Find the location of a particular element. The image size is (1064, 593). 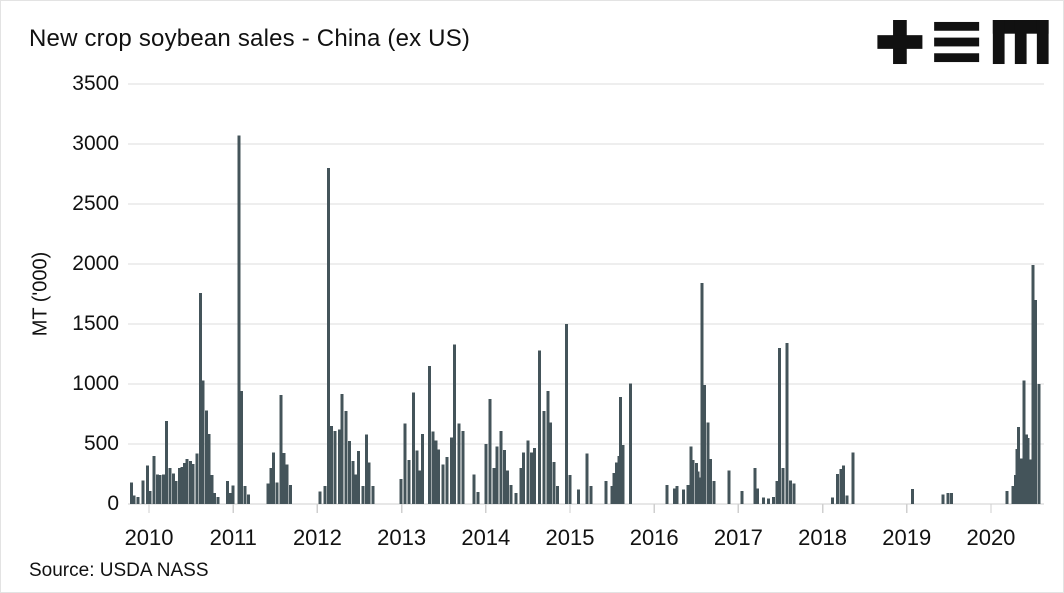

x-tick-label: 2012 is located at coordinates (317, 537).